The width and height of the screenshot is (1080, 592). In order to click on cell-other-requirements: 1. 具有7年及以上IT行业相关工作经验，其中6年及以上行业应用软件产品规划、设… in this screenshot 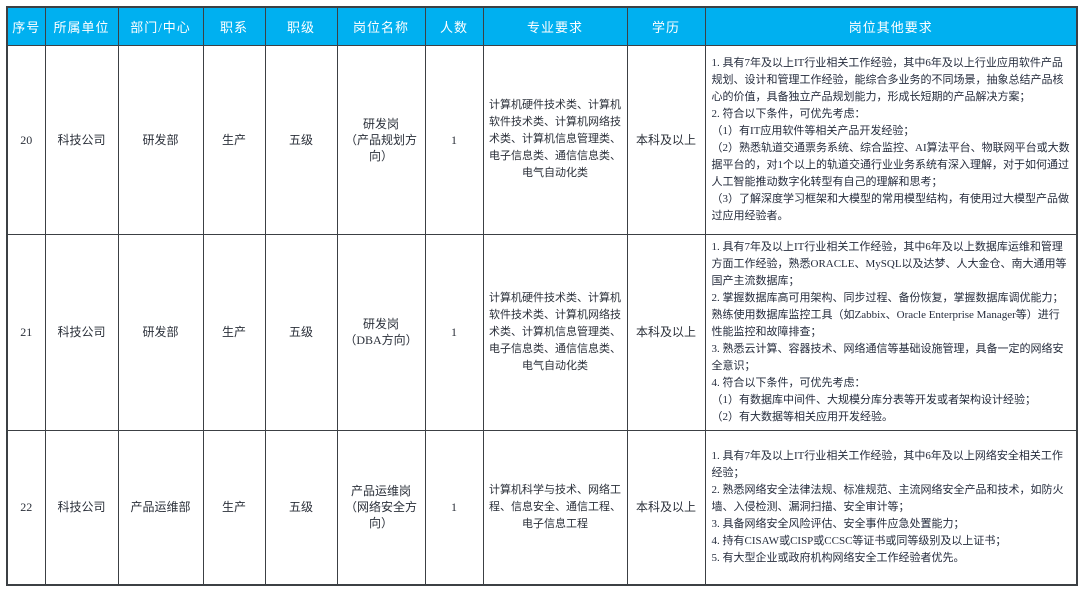, I will do `click(891, 139)`.